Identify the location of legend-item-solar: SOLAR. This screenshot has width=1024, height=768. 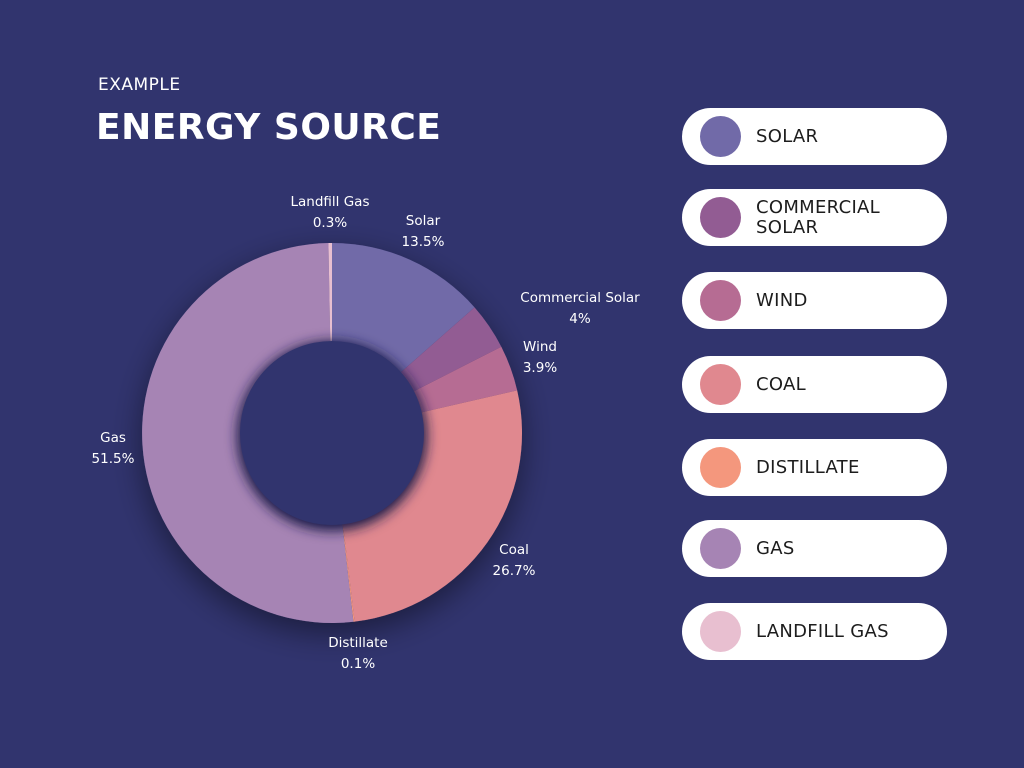
(814, 136).